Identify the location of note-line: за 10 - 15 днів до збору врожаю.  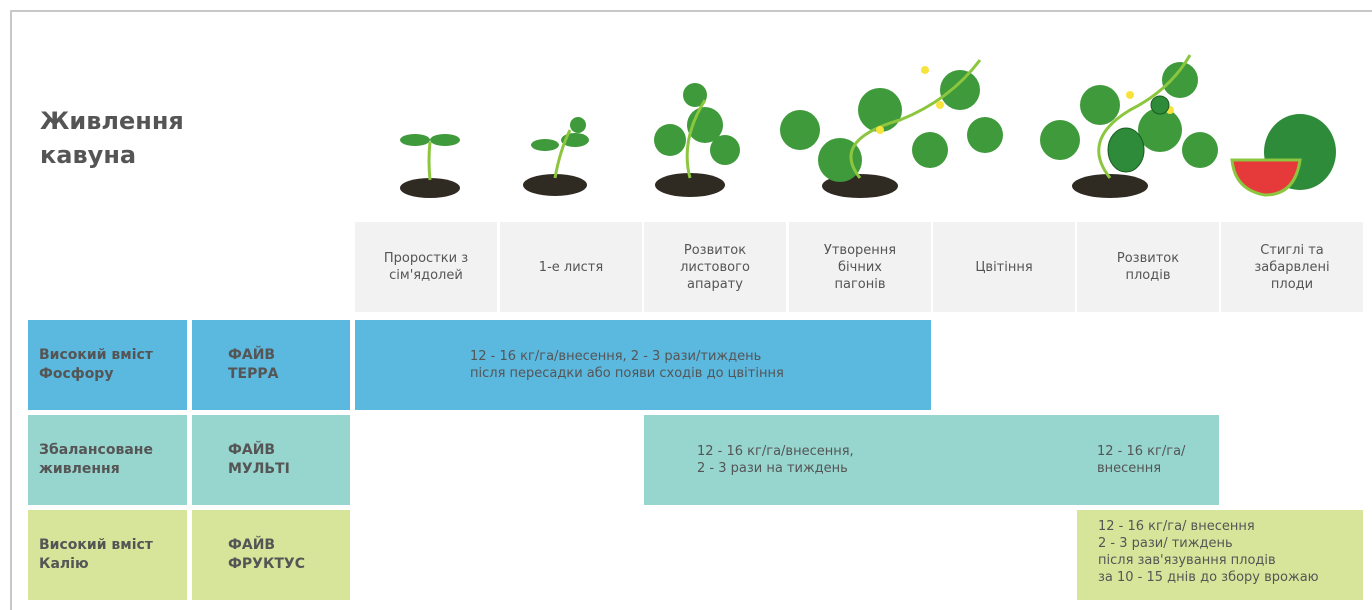
(1208, 577).